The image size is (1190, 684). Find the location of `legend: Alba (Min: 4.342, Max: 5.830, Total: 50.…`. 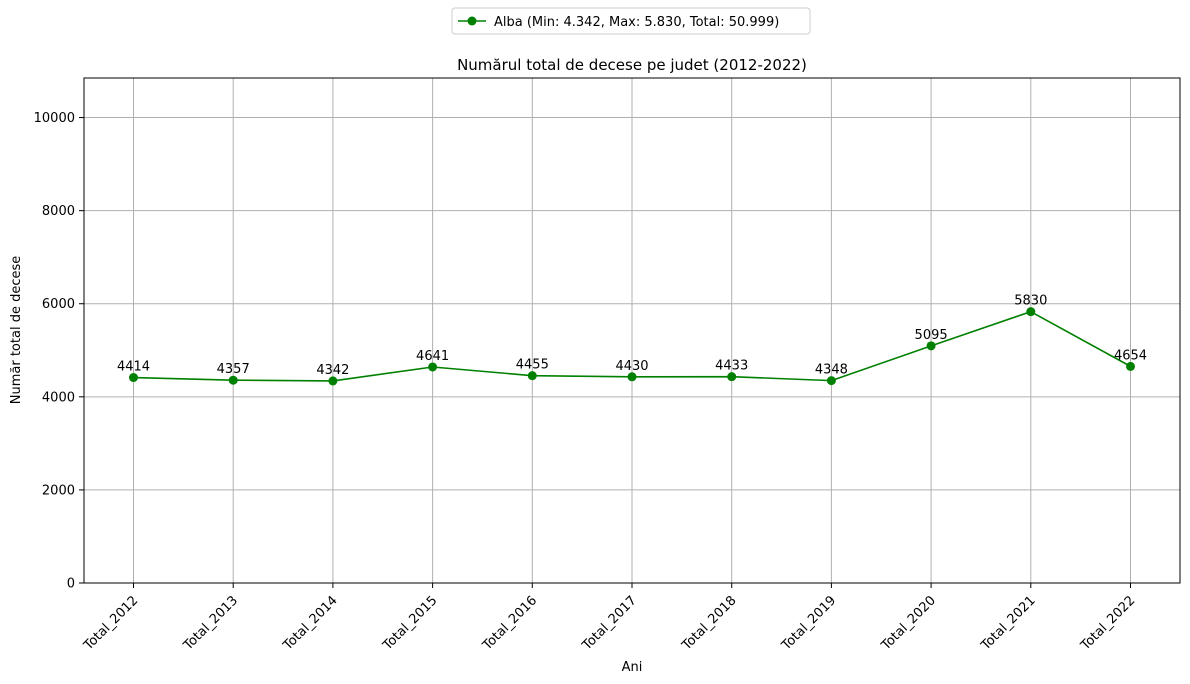

legend: Alba (Min: 4.342, Max: 5.830, Total: 50.… is located at coordinates (631, 21).